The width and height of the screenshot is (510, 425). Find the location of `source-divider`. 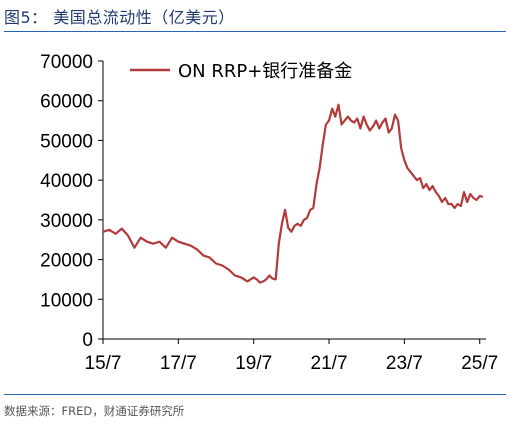

source-divider is located at coordinates (255, 394).